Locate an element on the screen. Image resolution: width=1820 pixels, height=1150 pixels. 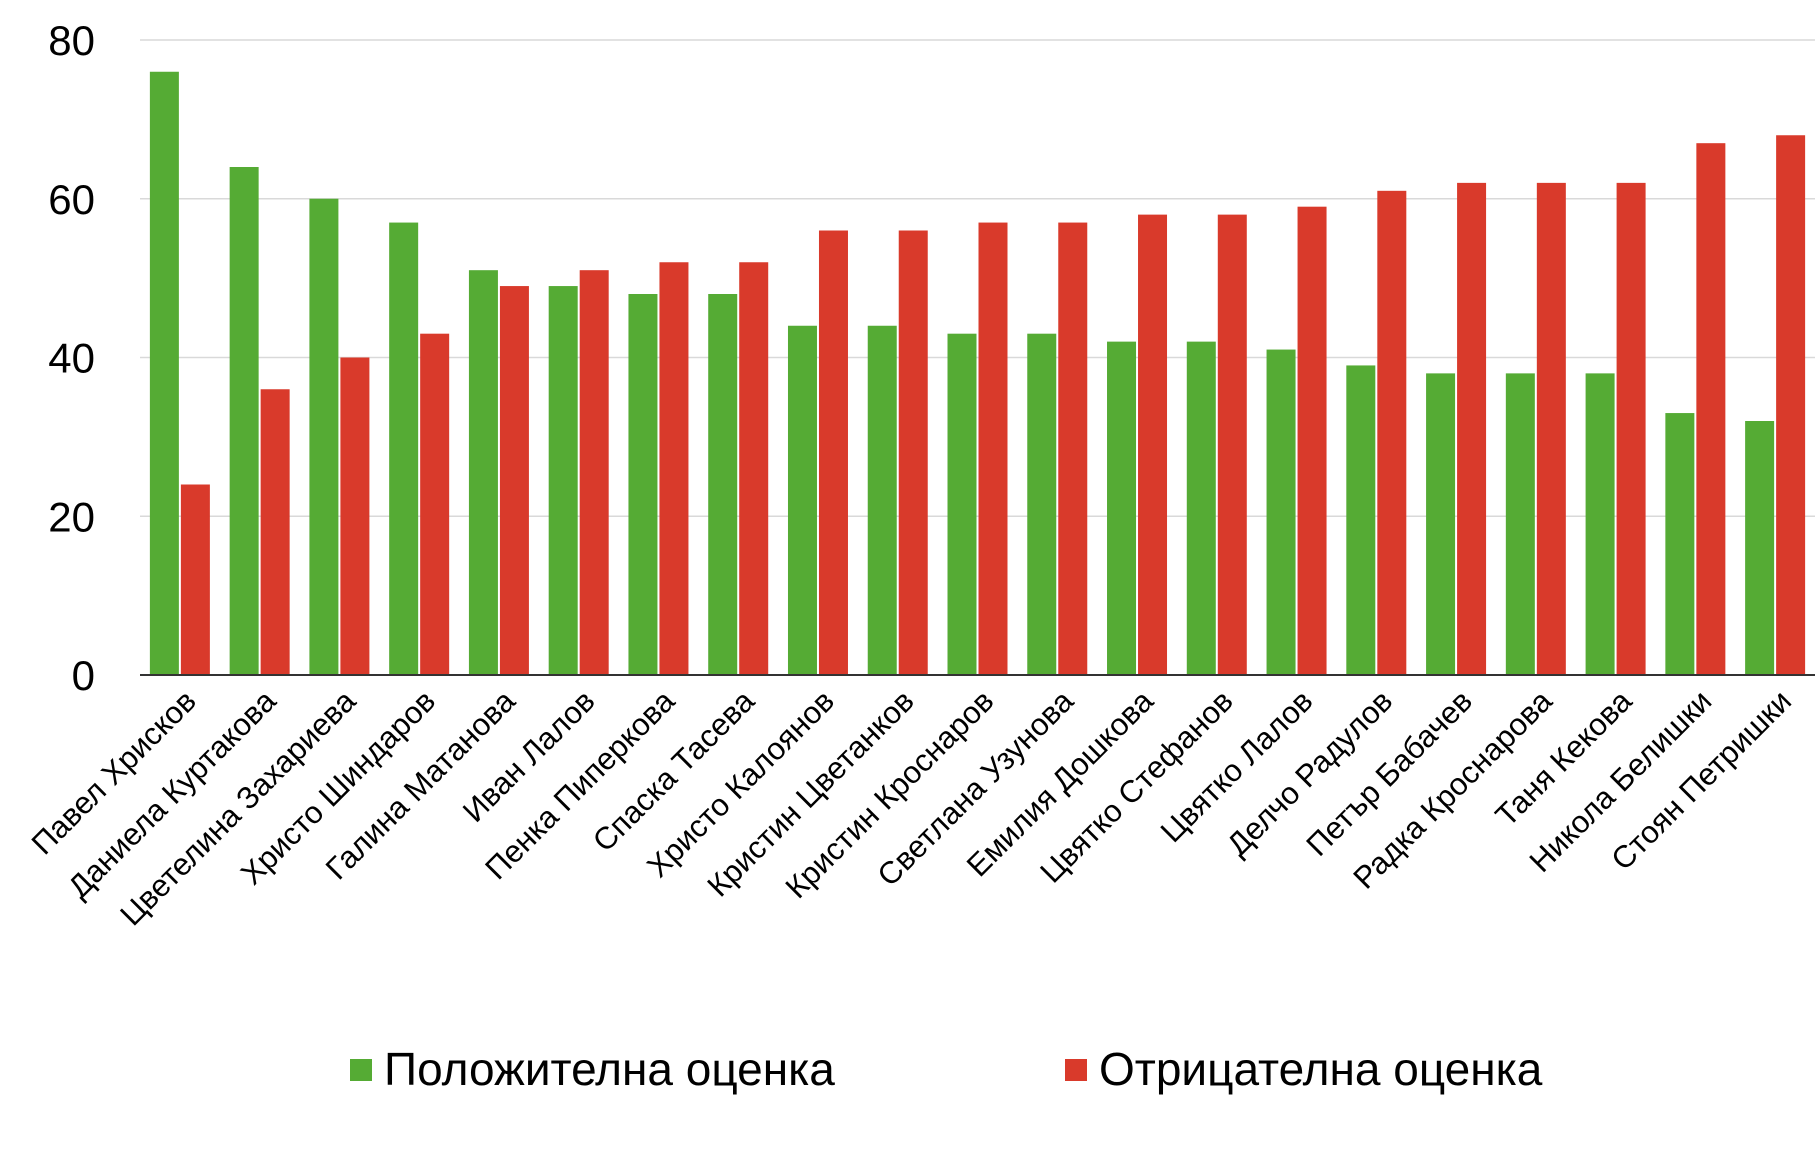
legend-label: Положителна оценка is located at coordinates (609, 1069).